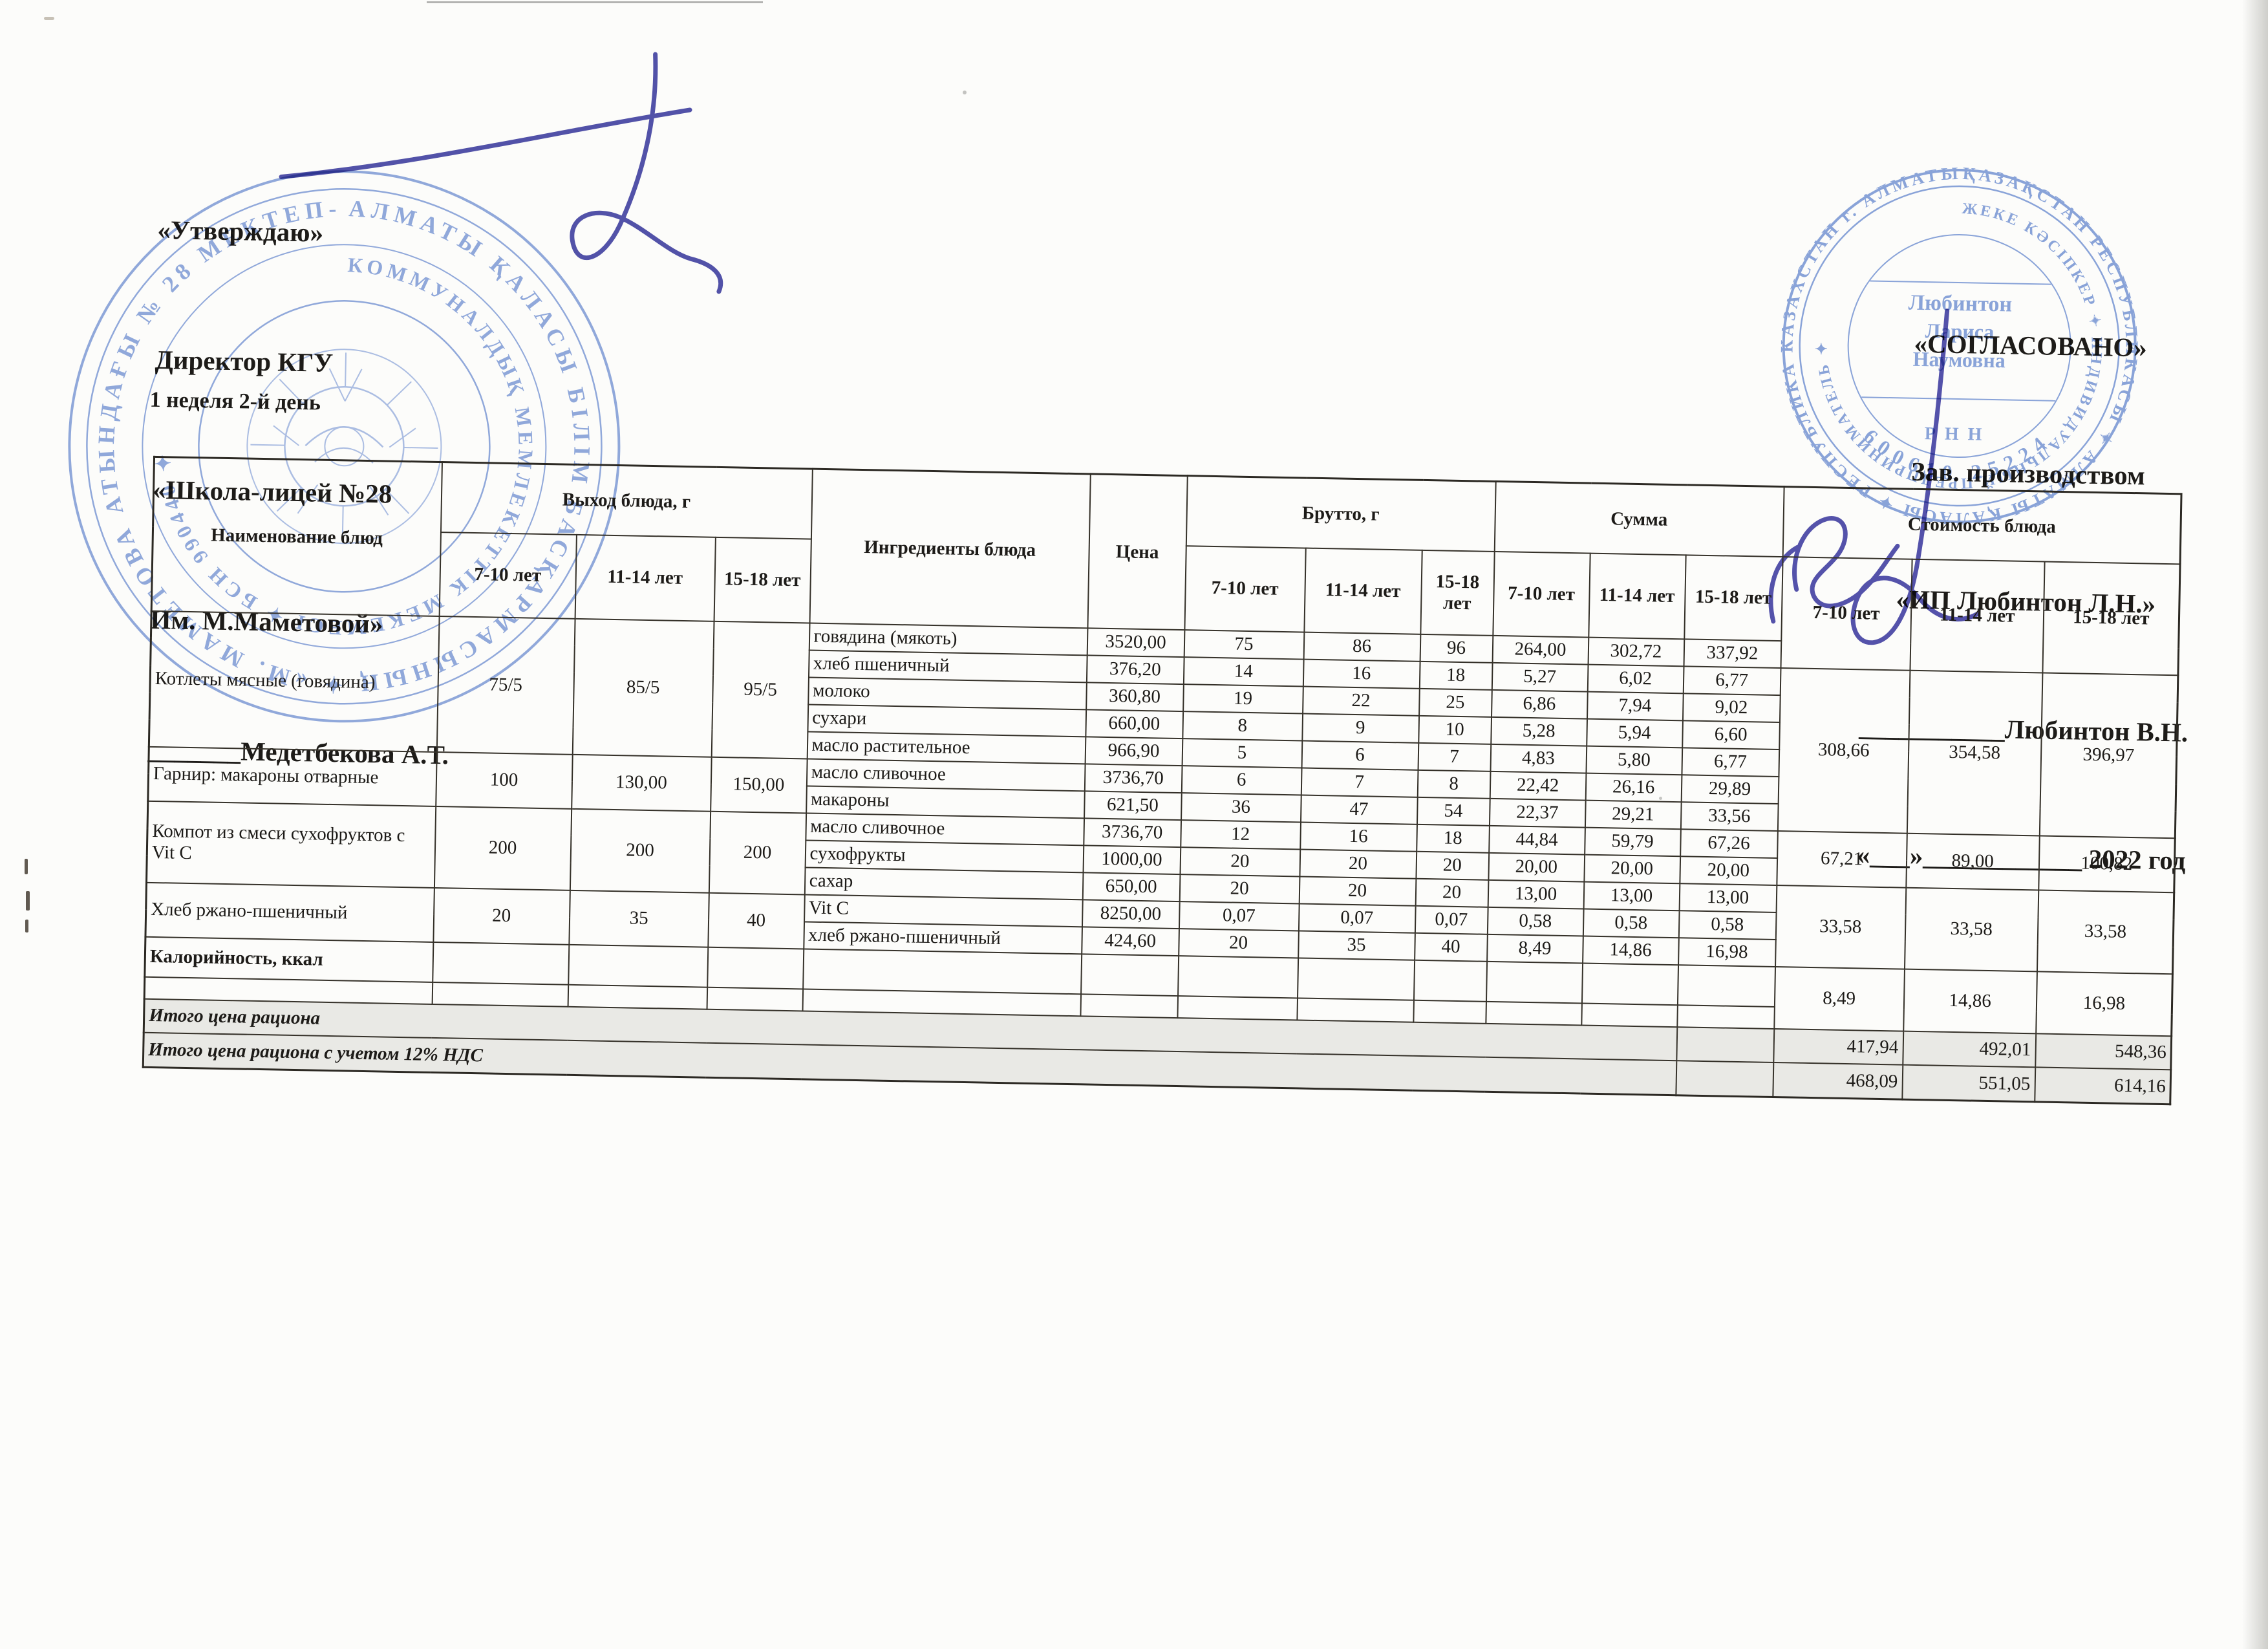 The width and height of the screenshot is (2268, 1649). What do you see at coordinates (1131, 914) in the screenshot?
I see `cell-price: 8250,00` at bounding box center [1131, 914].